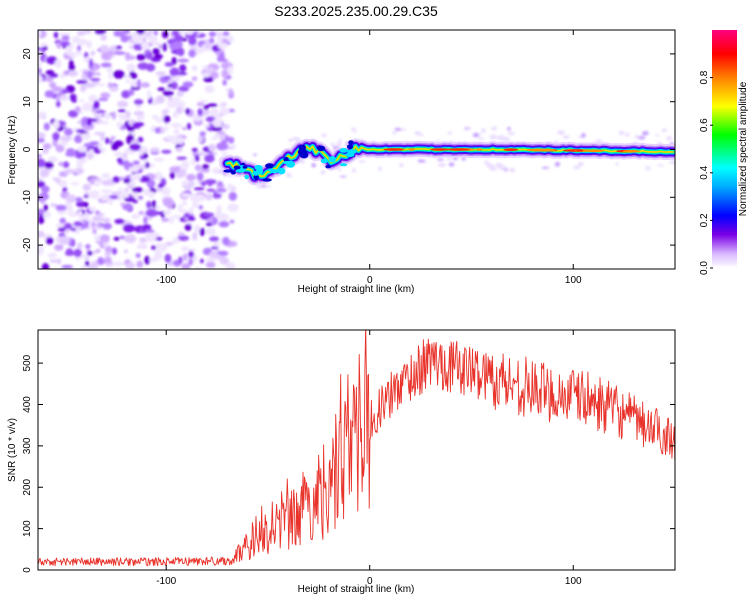  What do you see at coordinates (27, 362) in the screenshot?
I see `y-tick-label: 500` at bounding box center [27, 362].